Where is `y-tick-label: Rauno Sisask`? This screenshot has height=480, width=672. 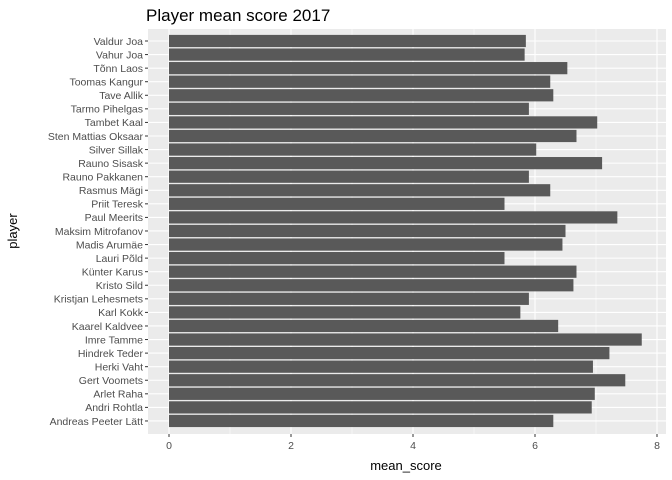
y-tick-label: Rauno Sisask is located at coordinates (111, 164).